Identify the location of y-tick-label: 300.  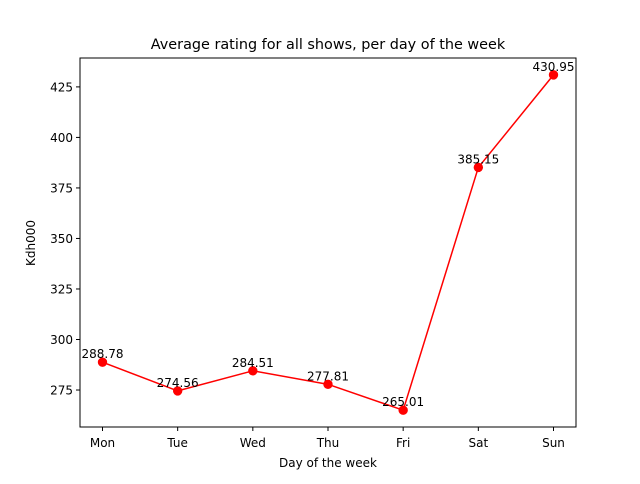
(61, 340).